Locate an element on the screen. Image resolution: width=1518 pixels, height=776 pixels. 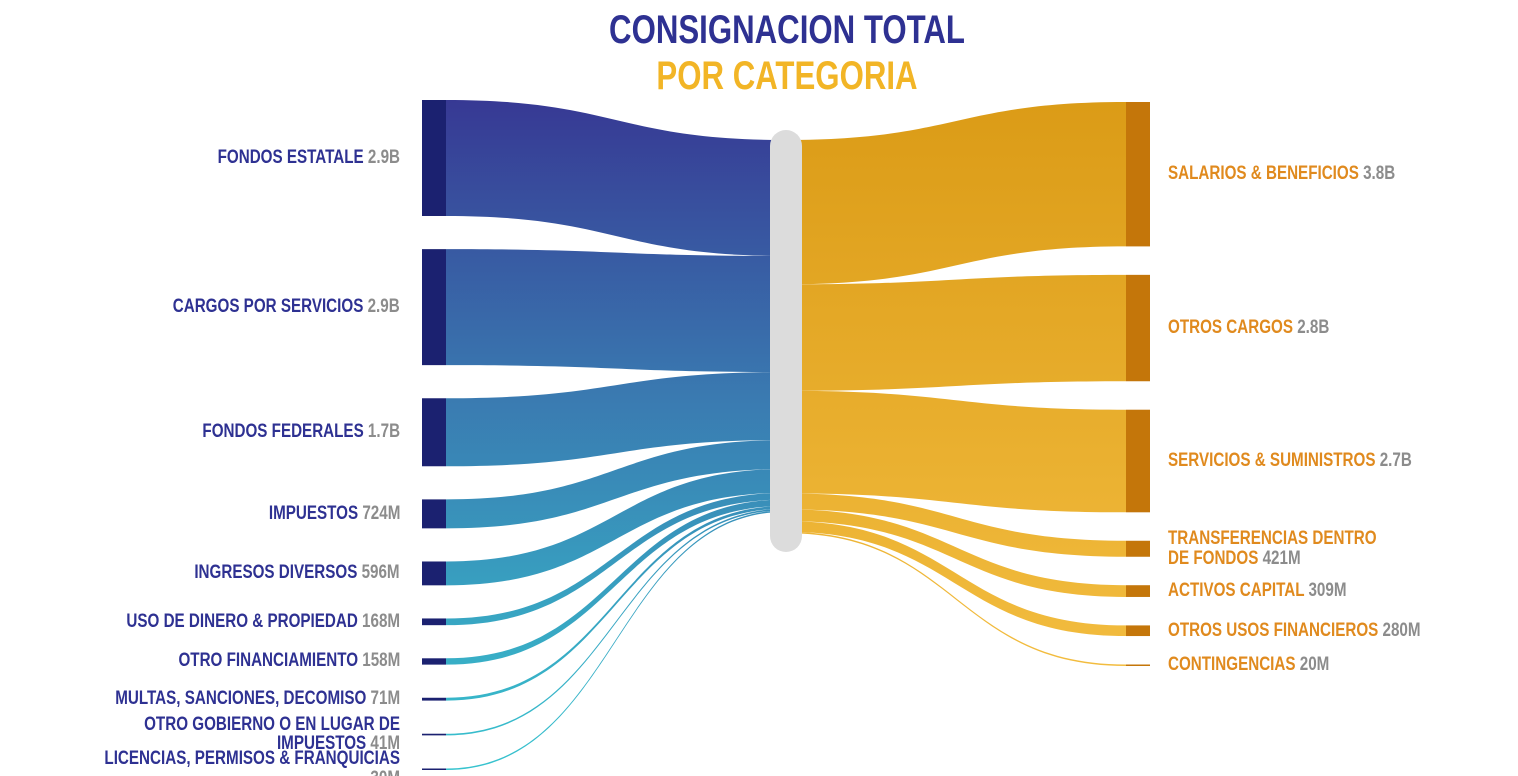
node-label: SALARIOS & BENEFICIOS 3.8B is located at coordinates (1281, 174).